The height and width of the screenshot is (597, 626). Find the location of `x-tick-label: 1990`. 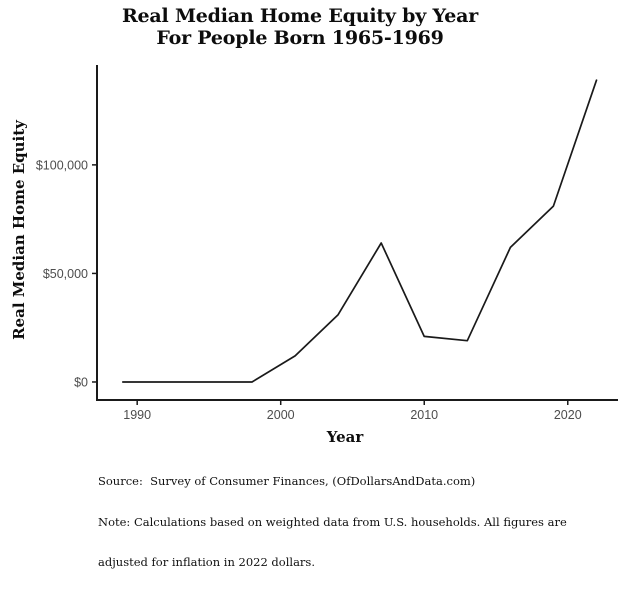

x-tick-label: 1990 is located at coordinates (137, 415).